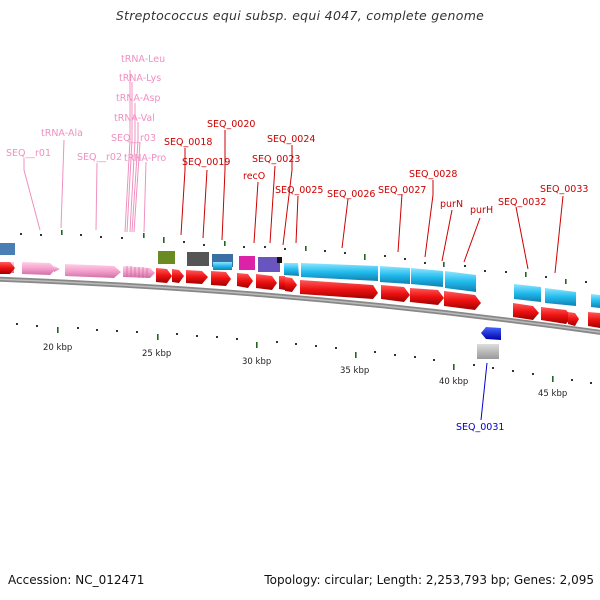  I want to click on outer-dots, so click(303, 258).